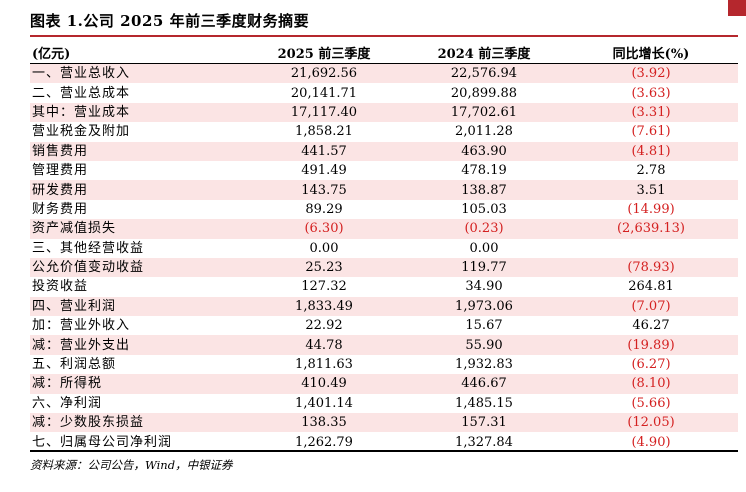 The height and width of the screenshot is (492, 746). What do you see at coordinates (651, 112) in the screenshot?
I see `value-yoy: (3.31)` at bounding box center [651, 112].